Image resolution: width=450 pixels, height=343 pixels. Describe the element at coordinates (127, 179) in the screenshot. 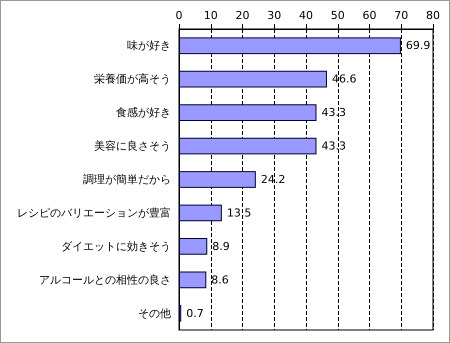

I see `y-tick-label: 調理が簡単だから` at that location.